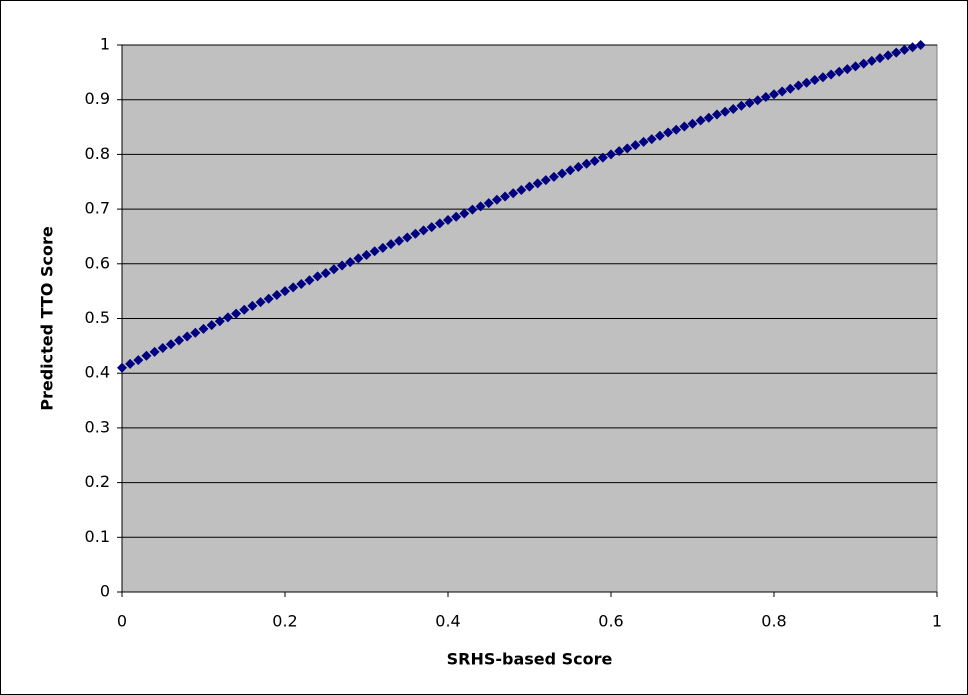 This screenshot has width=968, height=695. Describe the element at coordinates (284, 621) in the screenshot. I see `x-tick-label: 0.2` at that location.